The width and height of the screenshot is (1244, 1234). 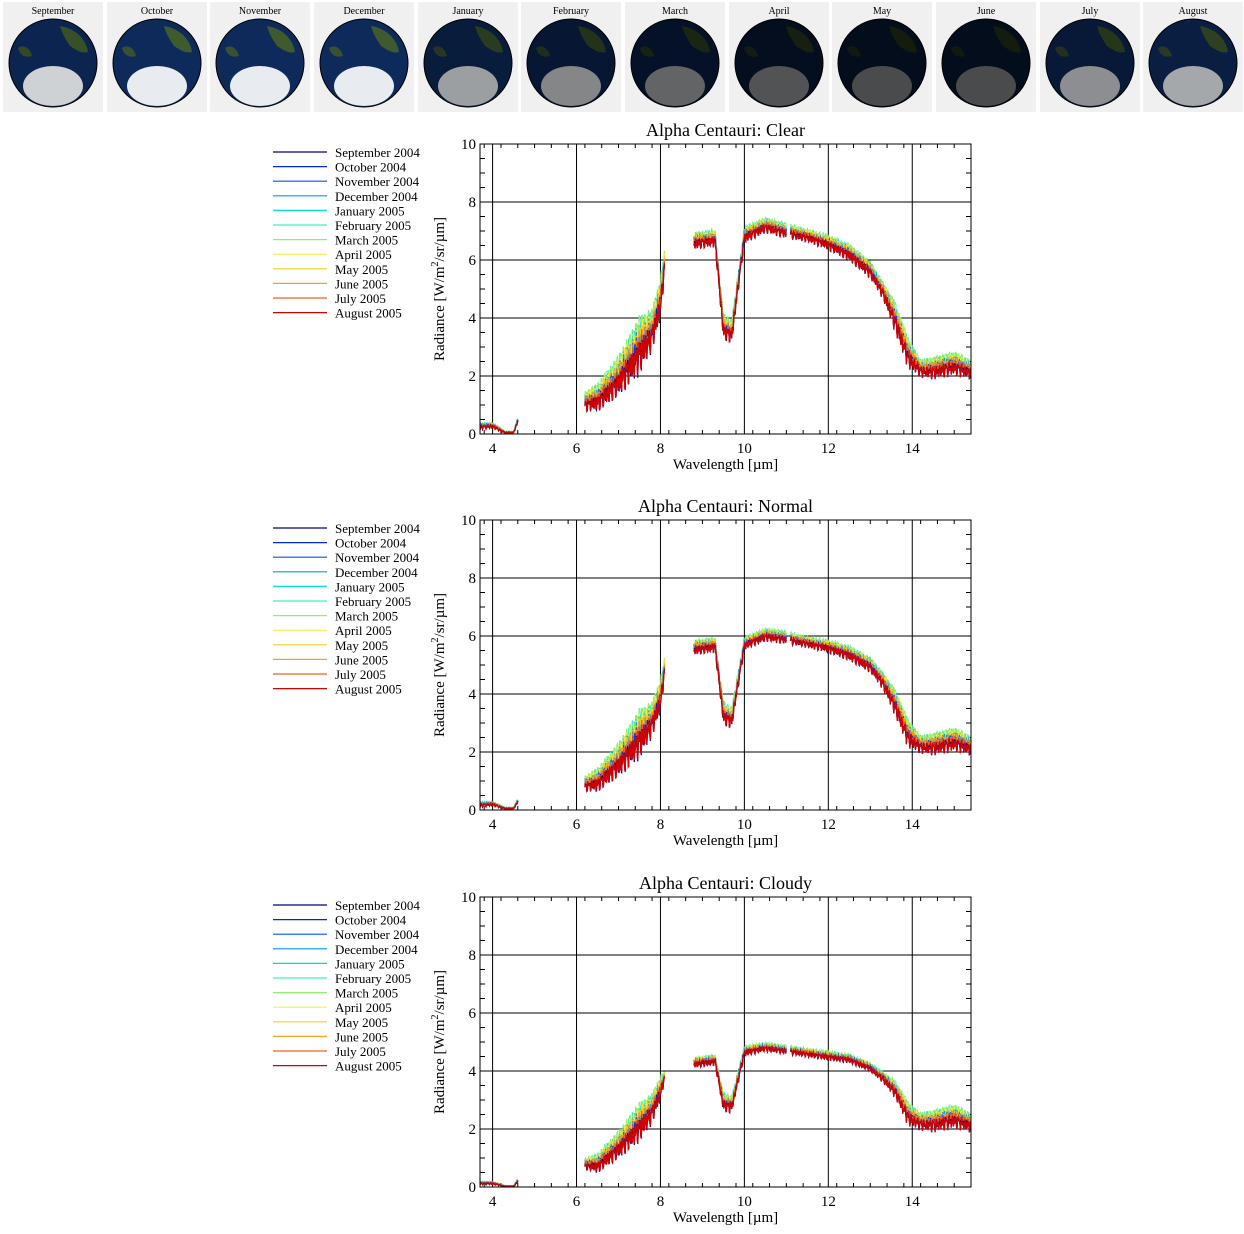 What do you see at coordinates (1090, 11) in the screenshot?
I see `globe-month-label: July` at bounding box center [1090, 11].